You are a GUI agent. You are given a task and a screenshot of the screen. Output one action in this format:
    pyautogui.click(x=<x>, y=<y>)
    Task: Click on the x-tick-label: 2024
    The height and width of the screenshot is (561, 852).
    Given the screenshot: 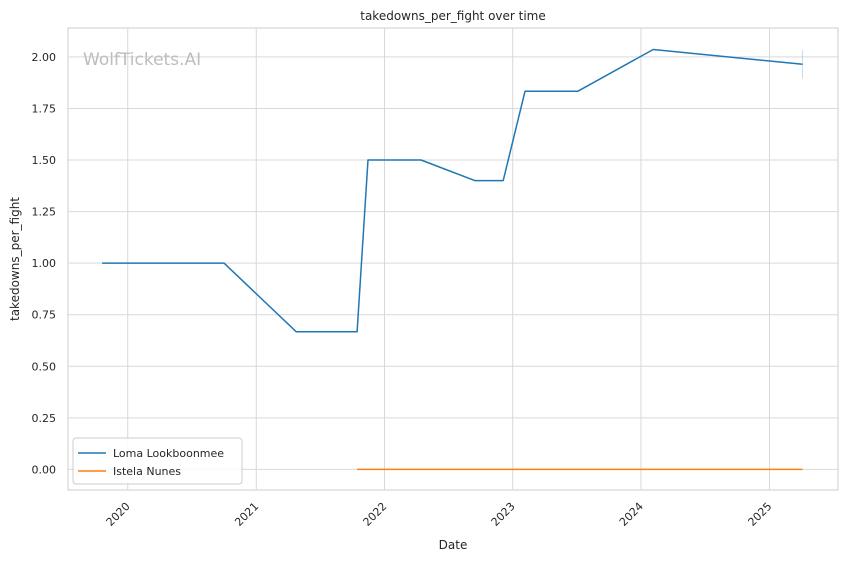 What is the action you would take?
    pyautogui.click(x=631, y=514)
    